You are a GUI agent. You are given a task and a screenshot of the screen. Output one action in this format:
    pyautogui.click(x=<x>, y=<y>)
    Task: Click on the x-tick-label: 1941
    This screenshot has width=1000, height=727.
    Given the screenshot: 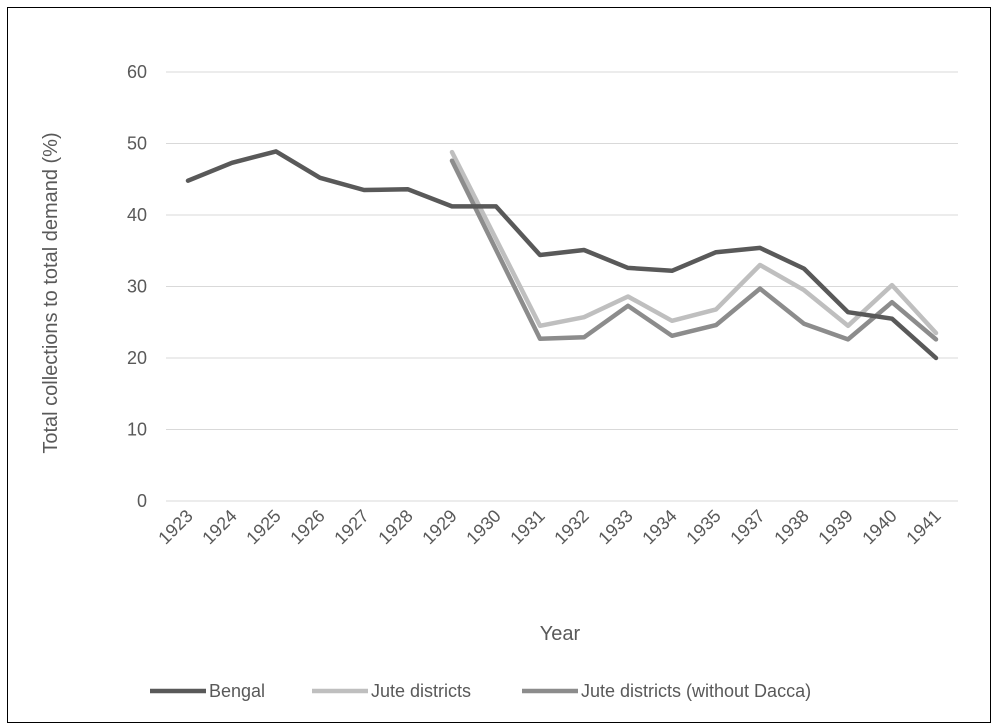 What is the action you would take?
    pyautogui.click(x=923, y=527)
    